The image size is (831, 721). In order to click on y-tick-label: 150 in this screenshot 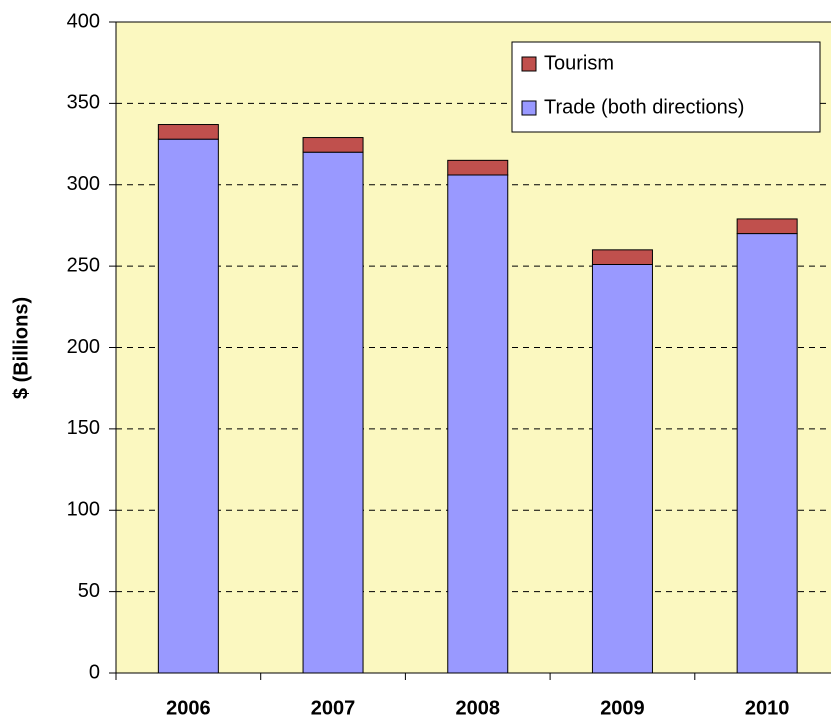, I will do `click(83, 428)`.